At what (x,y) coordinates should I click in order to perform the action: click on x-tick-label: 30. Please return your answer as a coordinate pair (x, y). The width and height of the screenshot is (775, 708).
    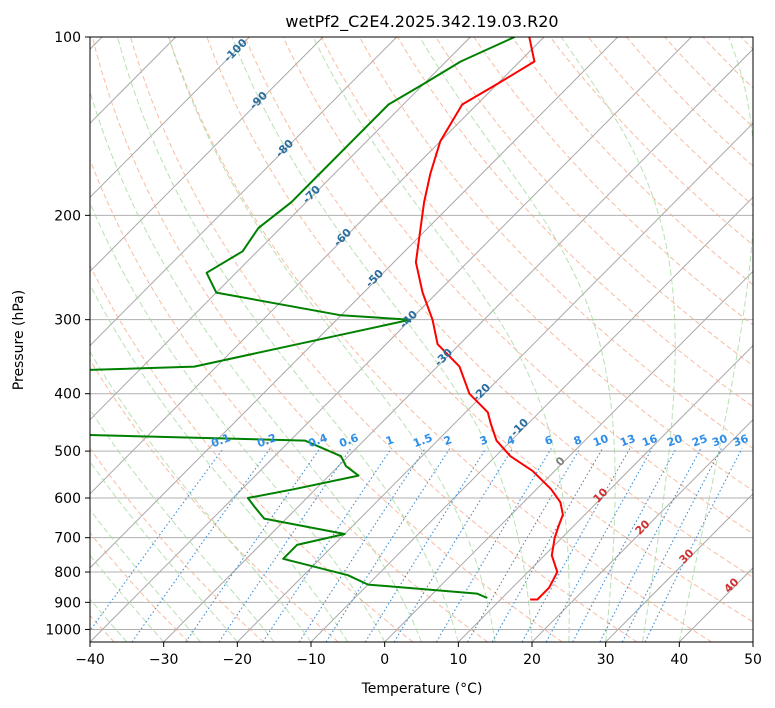
    Looking at the image, I should click on (606, 660).